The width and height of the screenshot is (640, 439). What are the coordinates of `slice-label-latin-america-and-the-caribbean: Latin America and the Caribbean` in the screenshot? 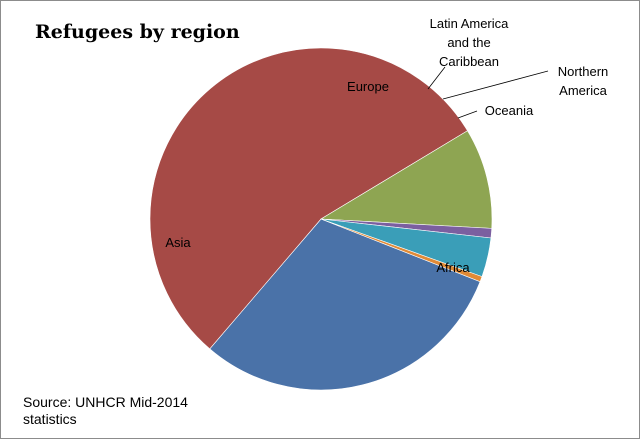 It's located at (470, 42).